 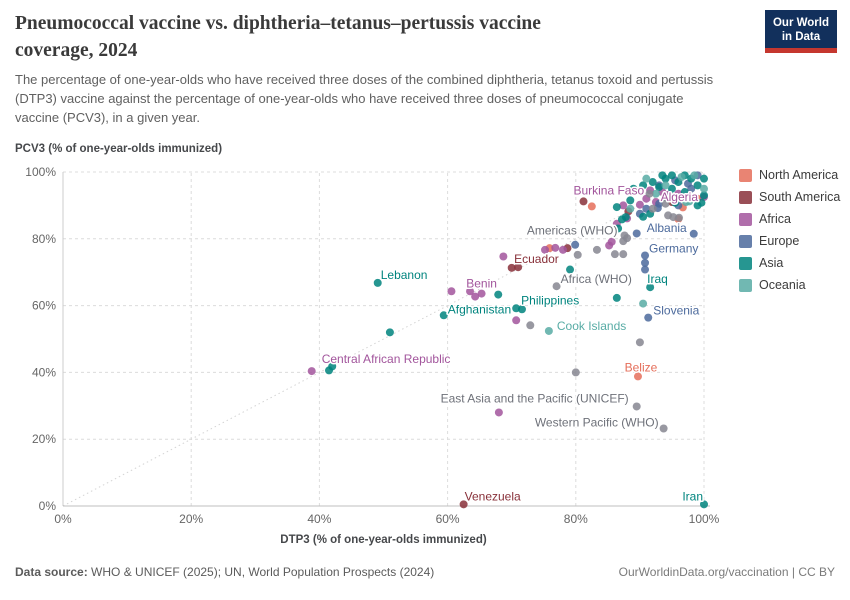 I want to click on legend-item-south-america: South America, so click(x=789, y=197).